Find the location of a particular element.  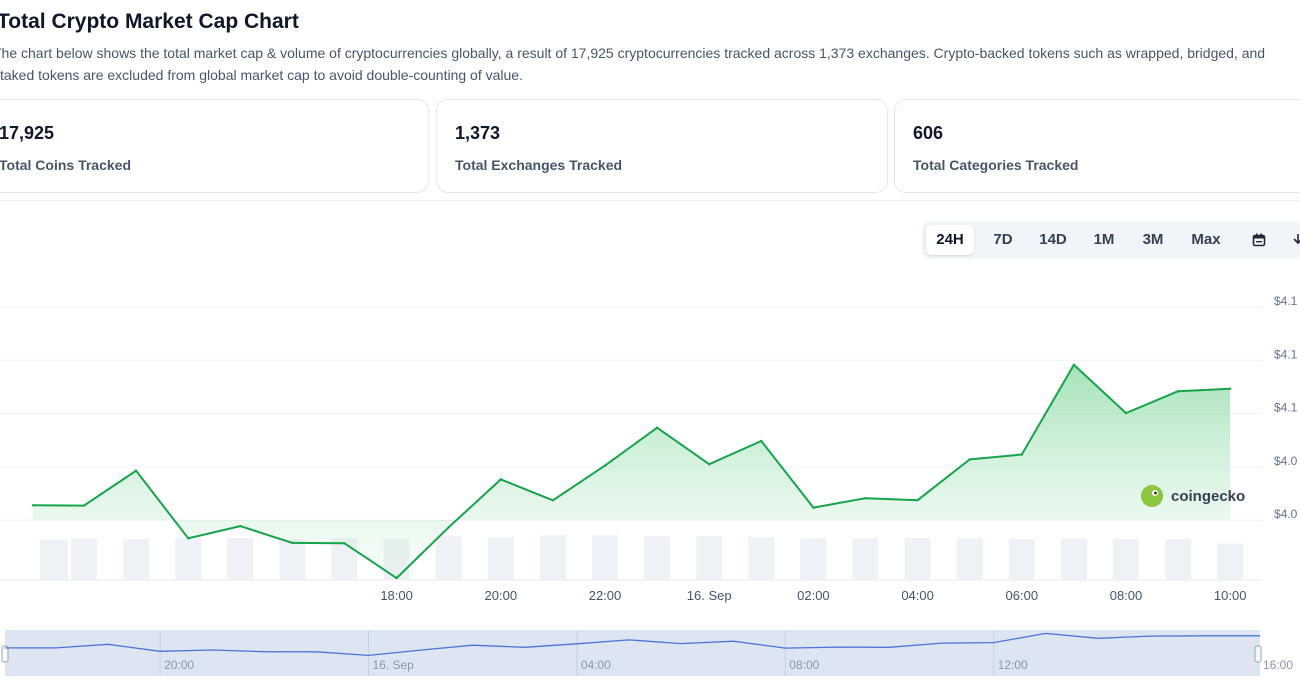

x-tick-label: 20:00 is located at coordinates (501, 595).